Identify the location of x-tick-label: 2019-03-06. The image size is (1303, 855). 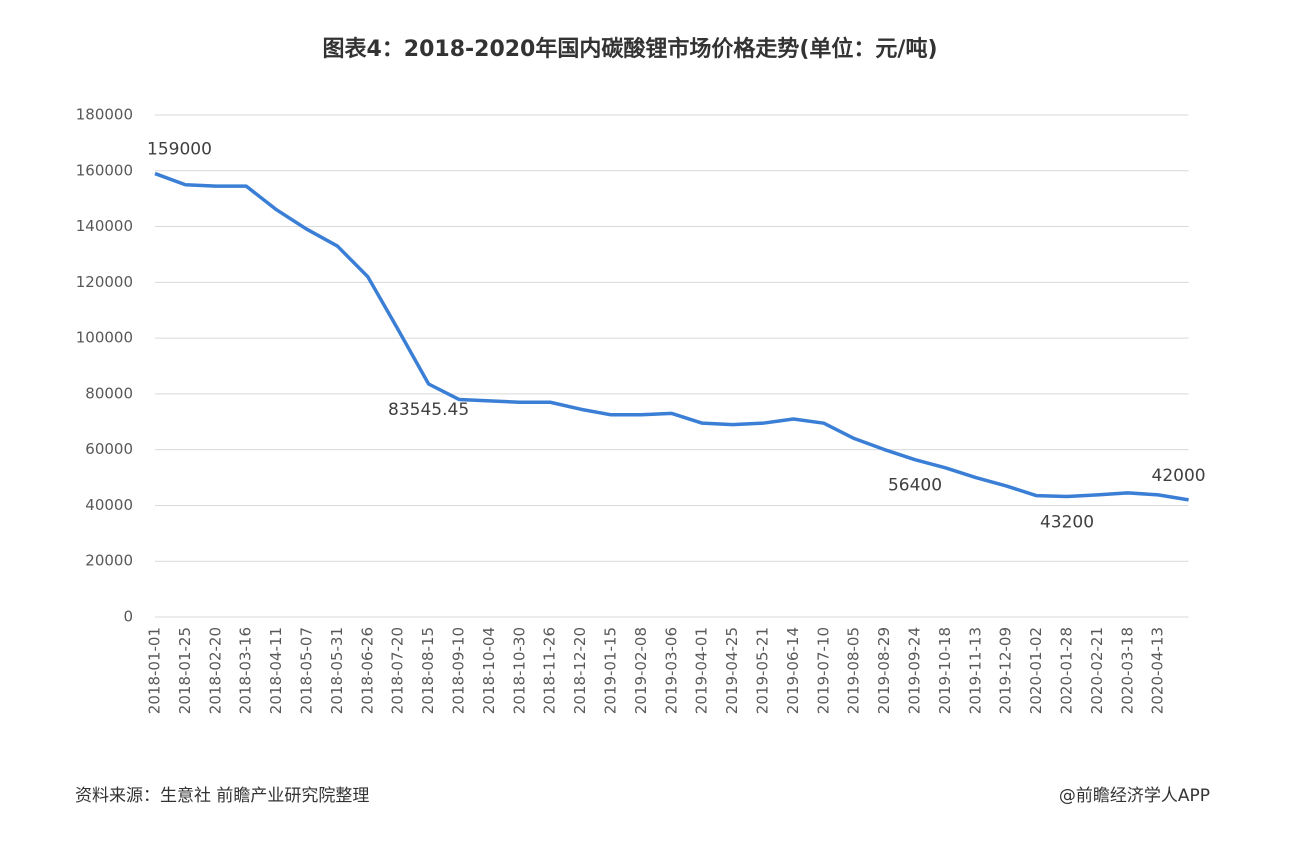
(671, 670).